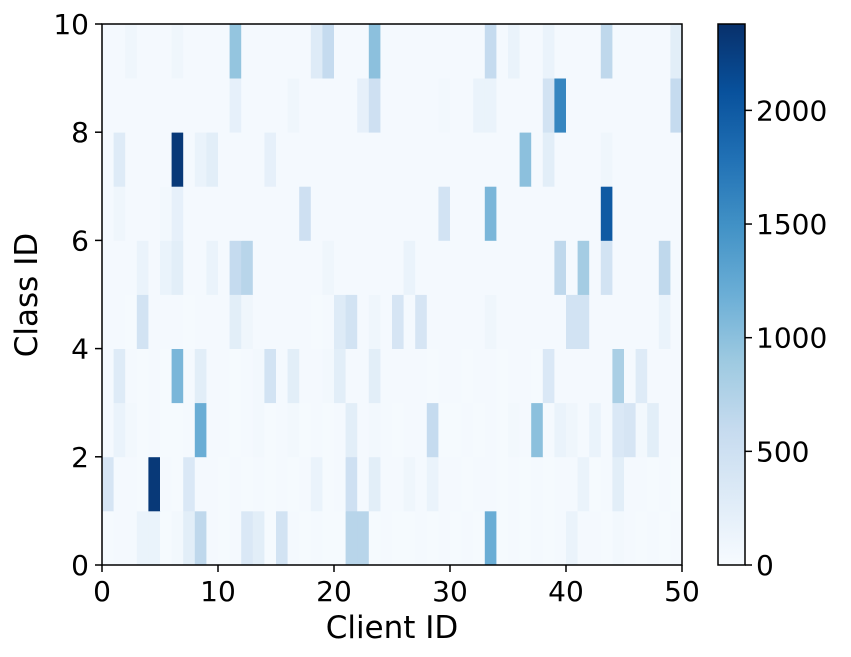  What do you see at coordinates (71, 24) in the screenshot?
I see `y-tick-label: 10` at bounding box center [71, 24].